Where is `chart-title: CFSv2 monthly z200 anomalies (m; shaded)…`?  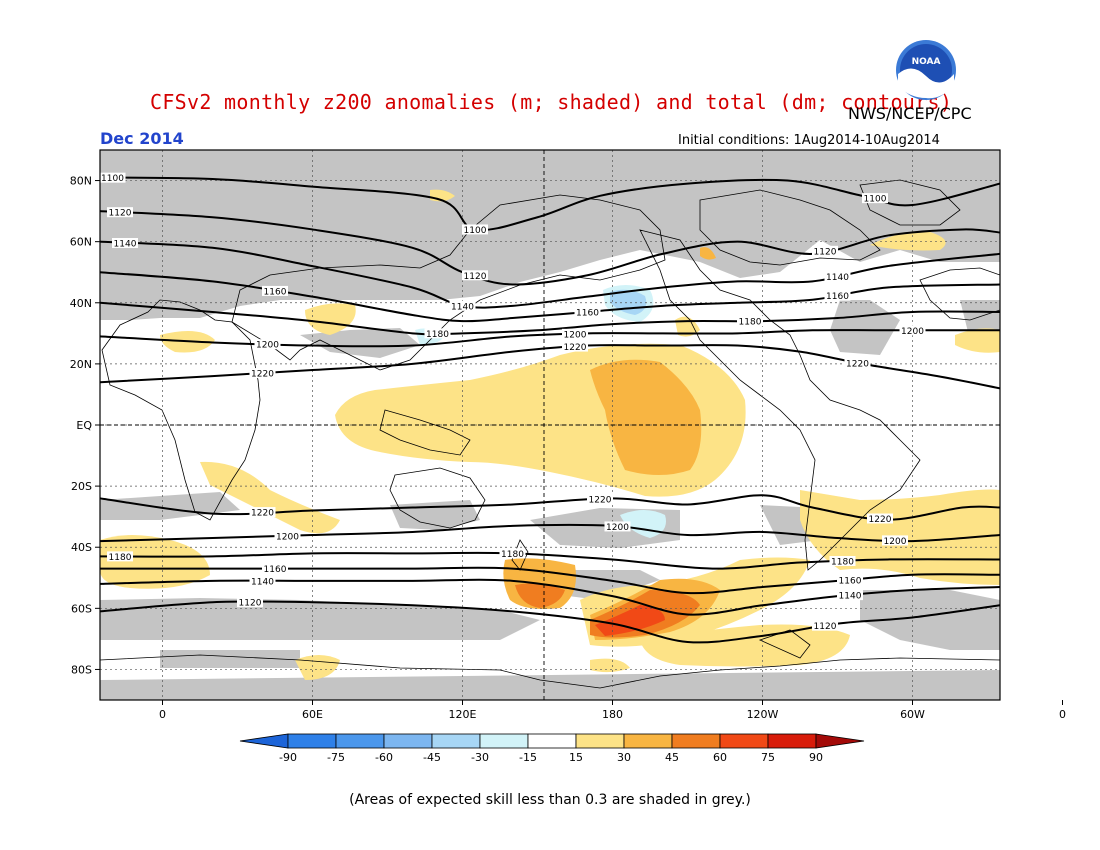
chart-title: CFSv2 monthly z200 anomalies (m; shaded)… is located at coordinates (551, 102).